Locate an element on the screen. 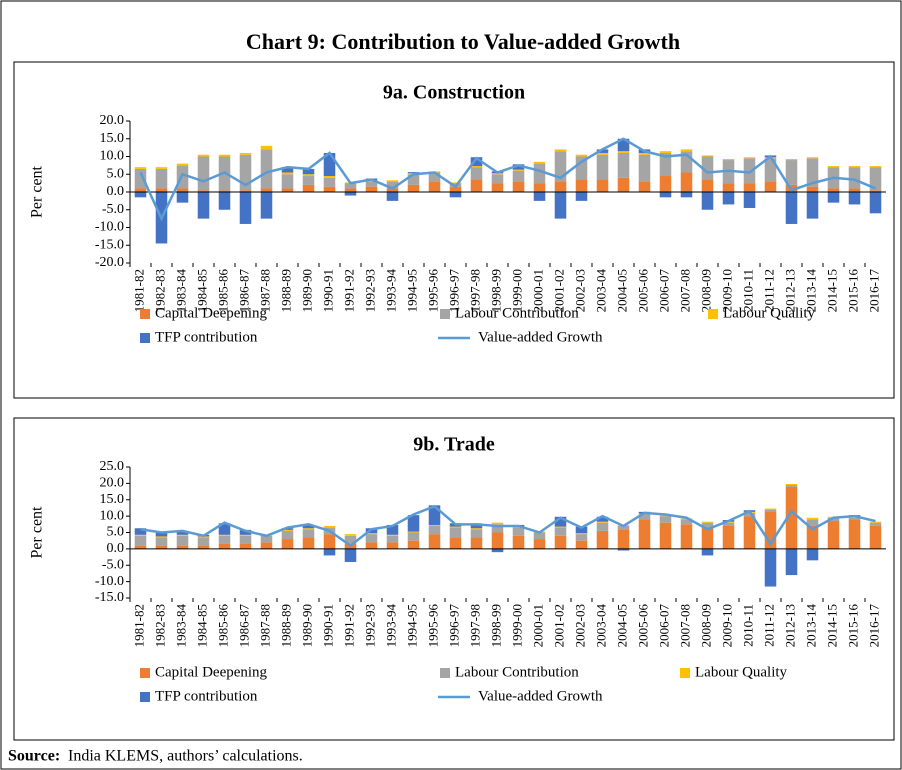 The image size is (902, 770). x-tick-label: 1997-98 is located at coordinates (474, 290).